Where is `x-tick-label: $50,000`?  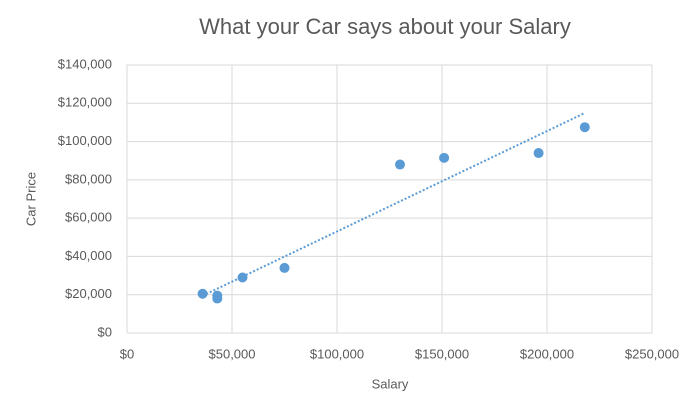 x-tick-label: $50,000 is located at coordinates (232, 353).